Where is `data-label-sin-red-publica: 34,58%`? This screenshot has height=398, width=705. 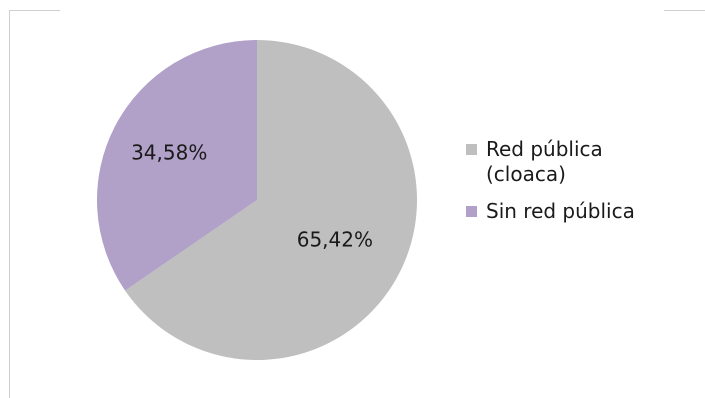 data-label-sin-red-publica: 34,58% is located at coordinates (169, 152).